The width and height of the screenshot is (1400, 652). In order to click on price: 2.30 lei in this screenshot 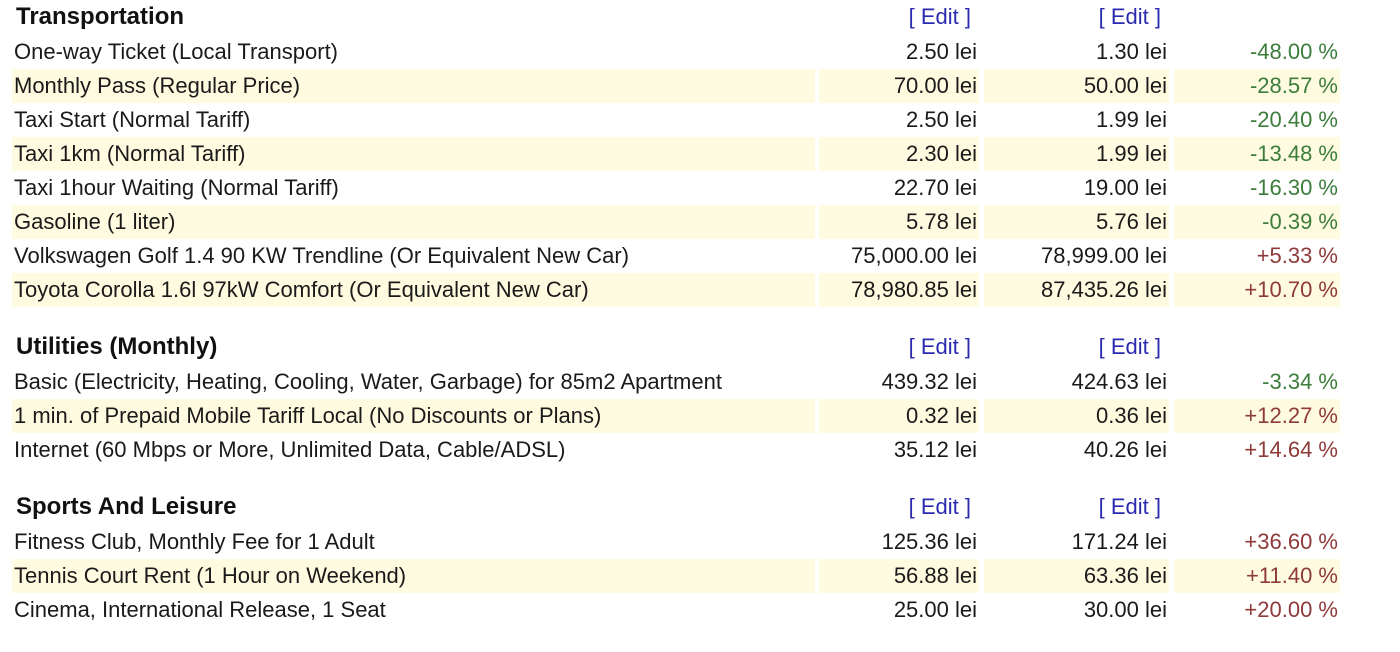, I will do `click(899, 154)`.